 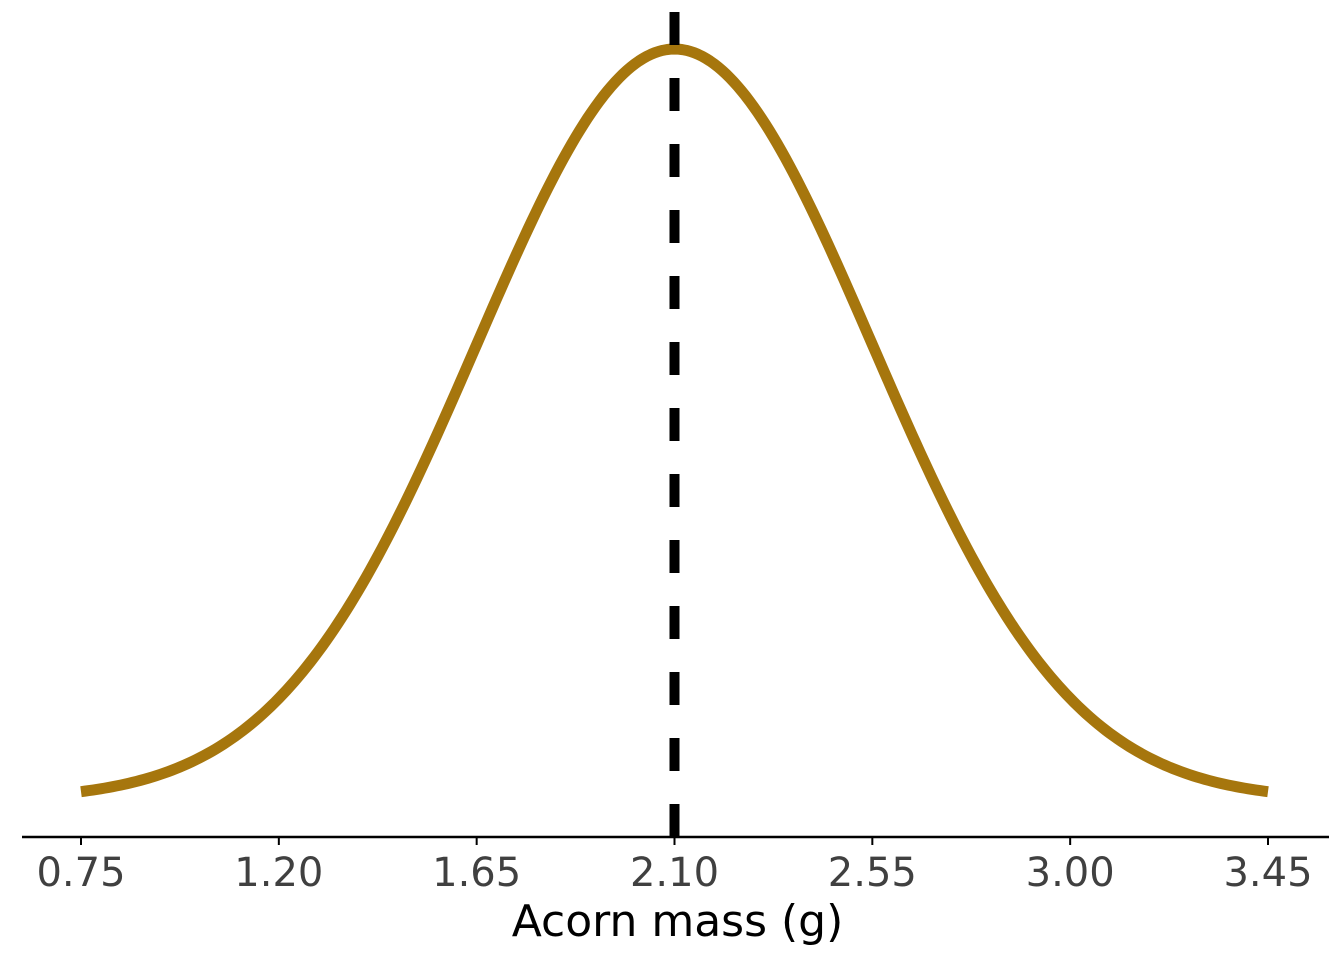 I want to click on x-tick-label: 3.45, so click(x=1267, y=873).